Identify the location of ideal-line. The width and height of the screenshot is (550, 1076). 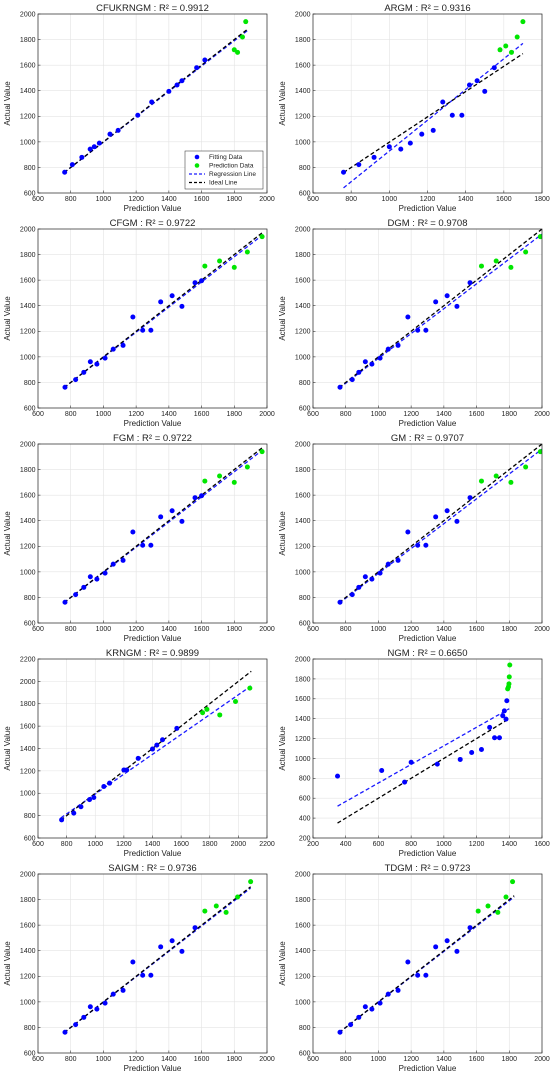
(433, 113).